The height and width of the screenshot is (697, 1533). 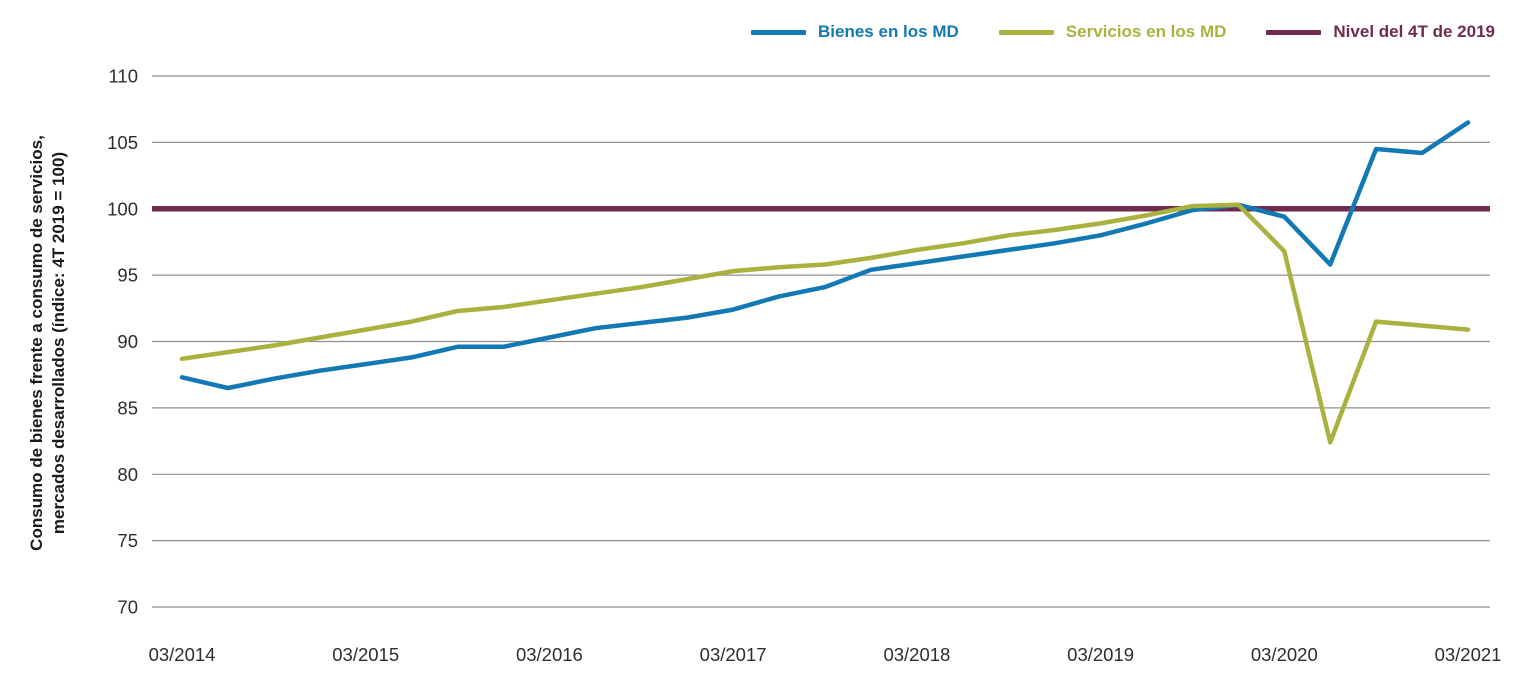 What do you see at coordinates (365, 654) in the screenshot?
I see `x-tick-label: 03/2015` at bounding box center [365, 654].